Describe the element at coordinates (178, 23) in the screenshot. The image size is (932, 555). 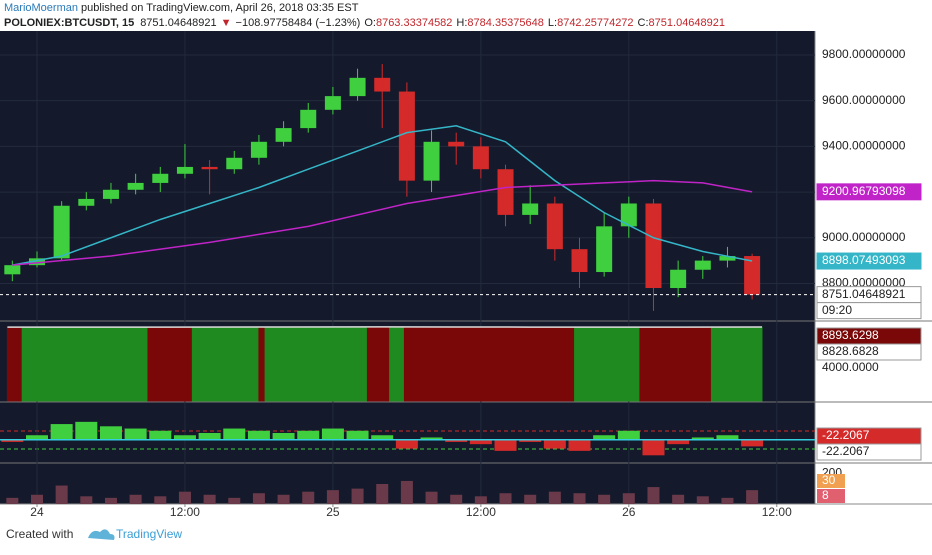
I see `last: 8751.04648921` at that location.